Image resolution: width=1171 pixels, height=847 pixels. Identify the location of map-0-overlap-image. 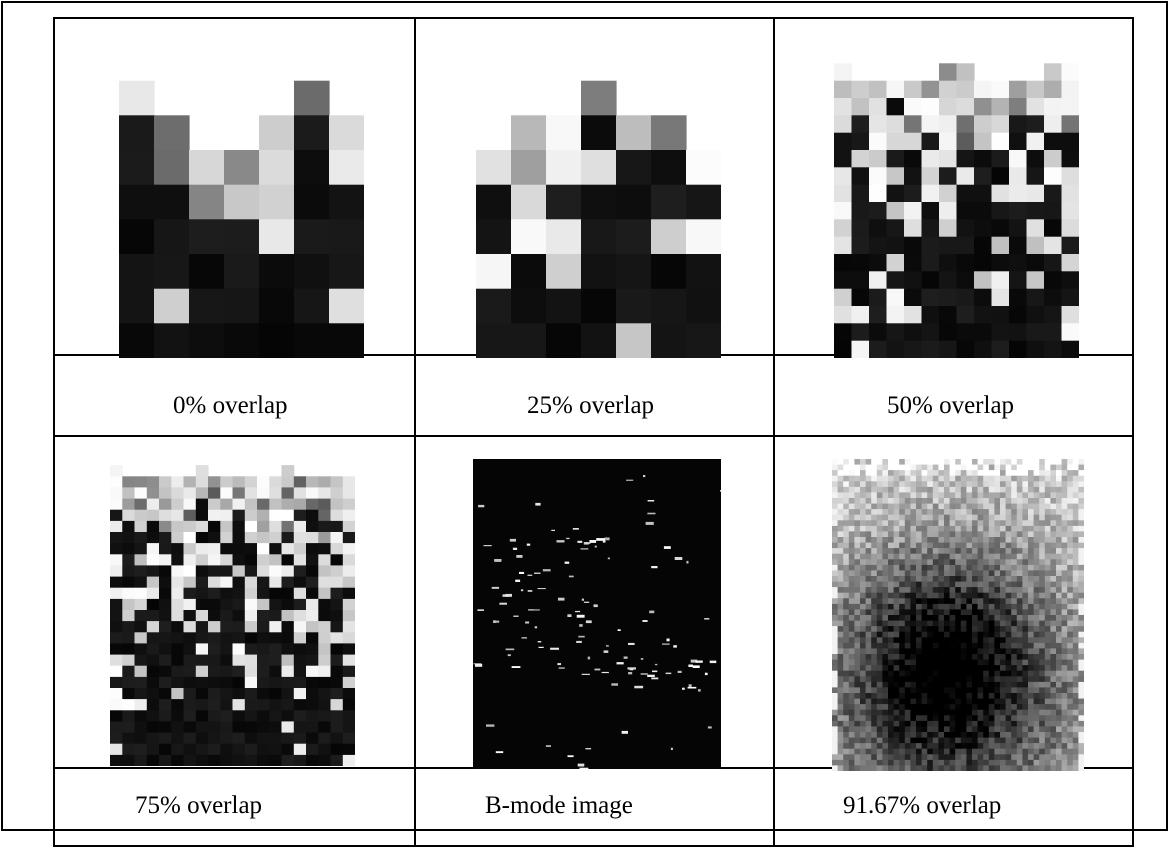
(241, 219).